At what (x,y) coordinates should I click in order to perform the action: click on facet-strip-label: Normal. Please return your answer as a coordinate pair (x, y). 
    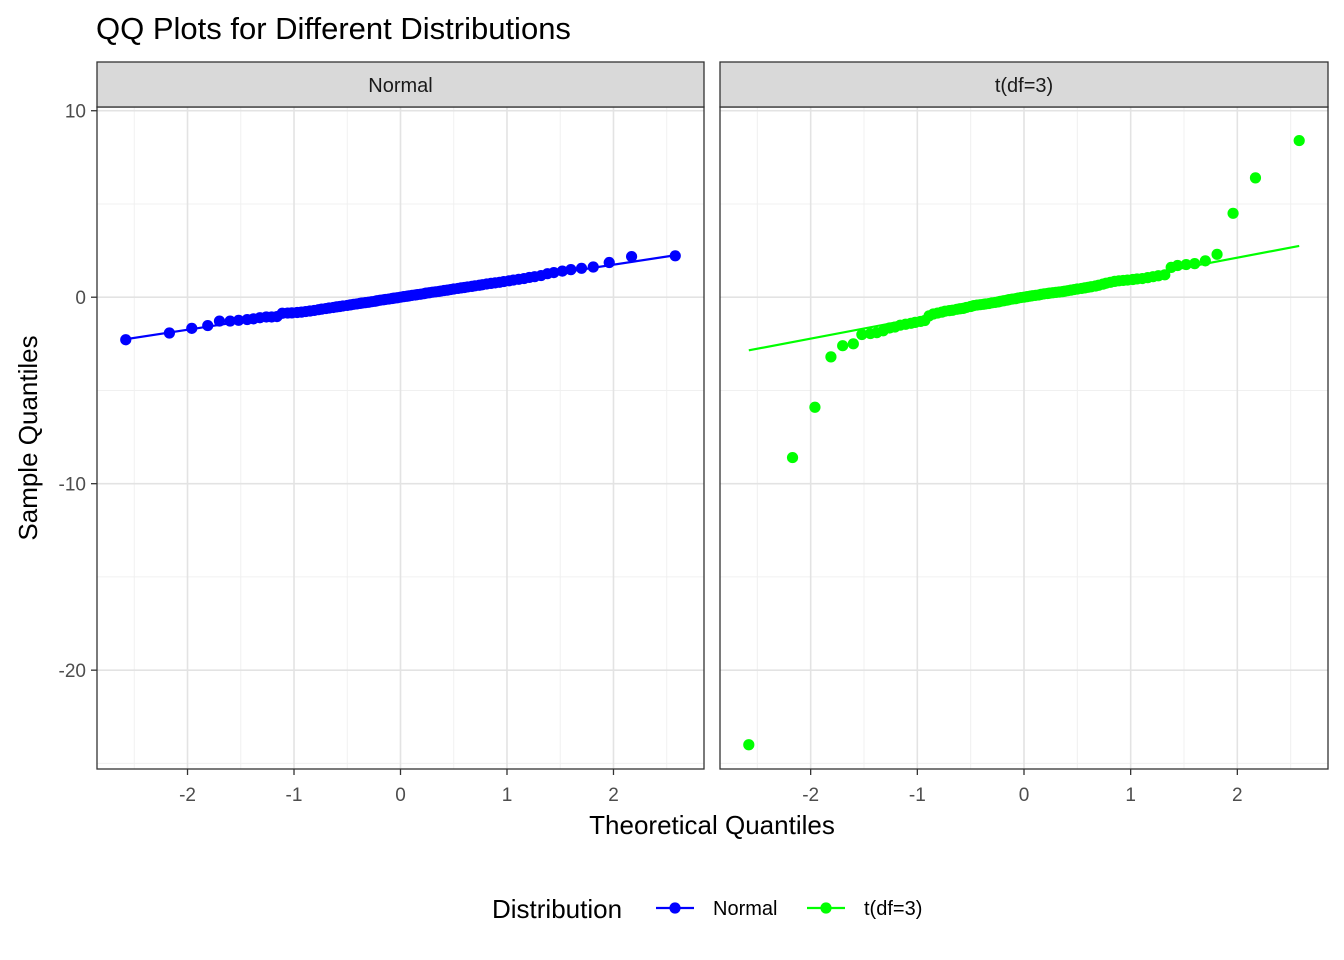
    Looking at the image, I should click on (400, 86).